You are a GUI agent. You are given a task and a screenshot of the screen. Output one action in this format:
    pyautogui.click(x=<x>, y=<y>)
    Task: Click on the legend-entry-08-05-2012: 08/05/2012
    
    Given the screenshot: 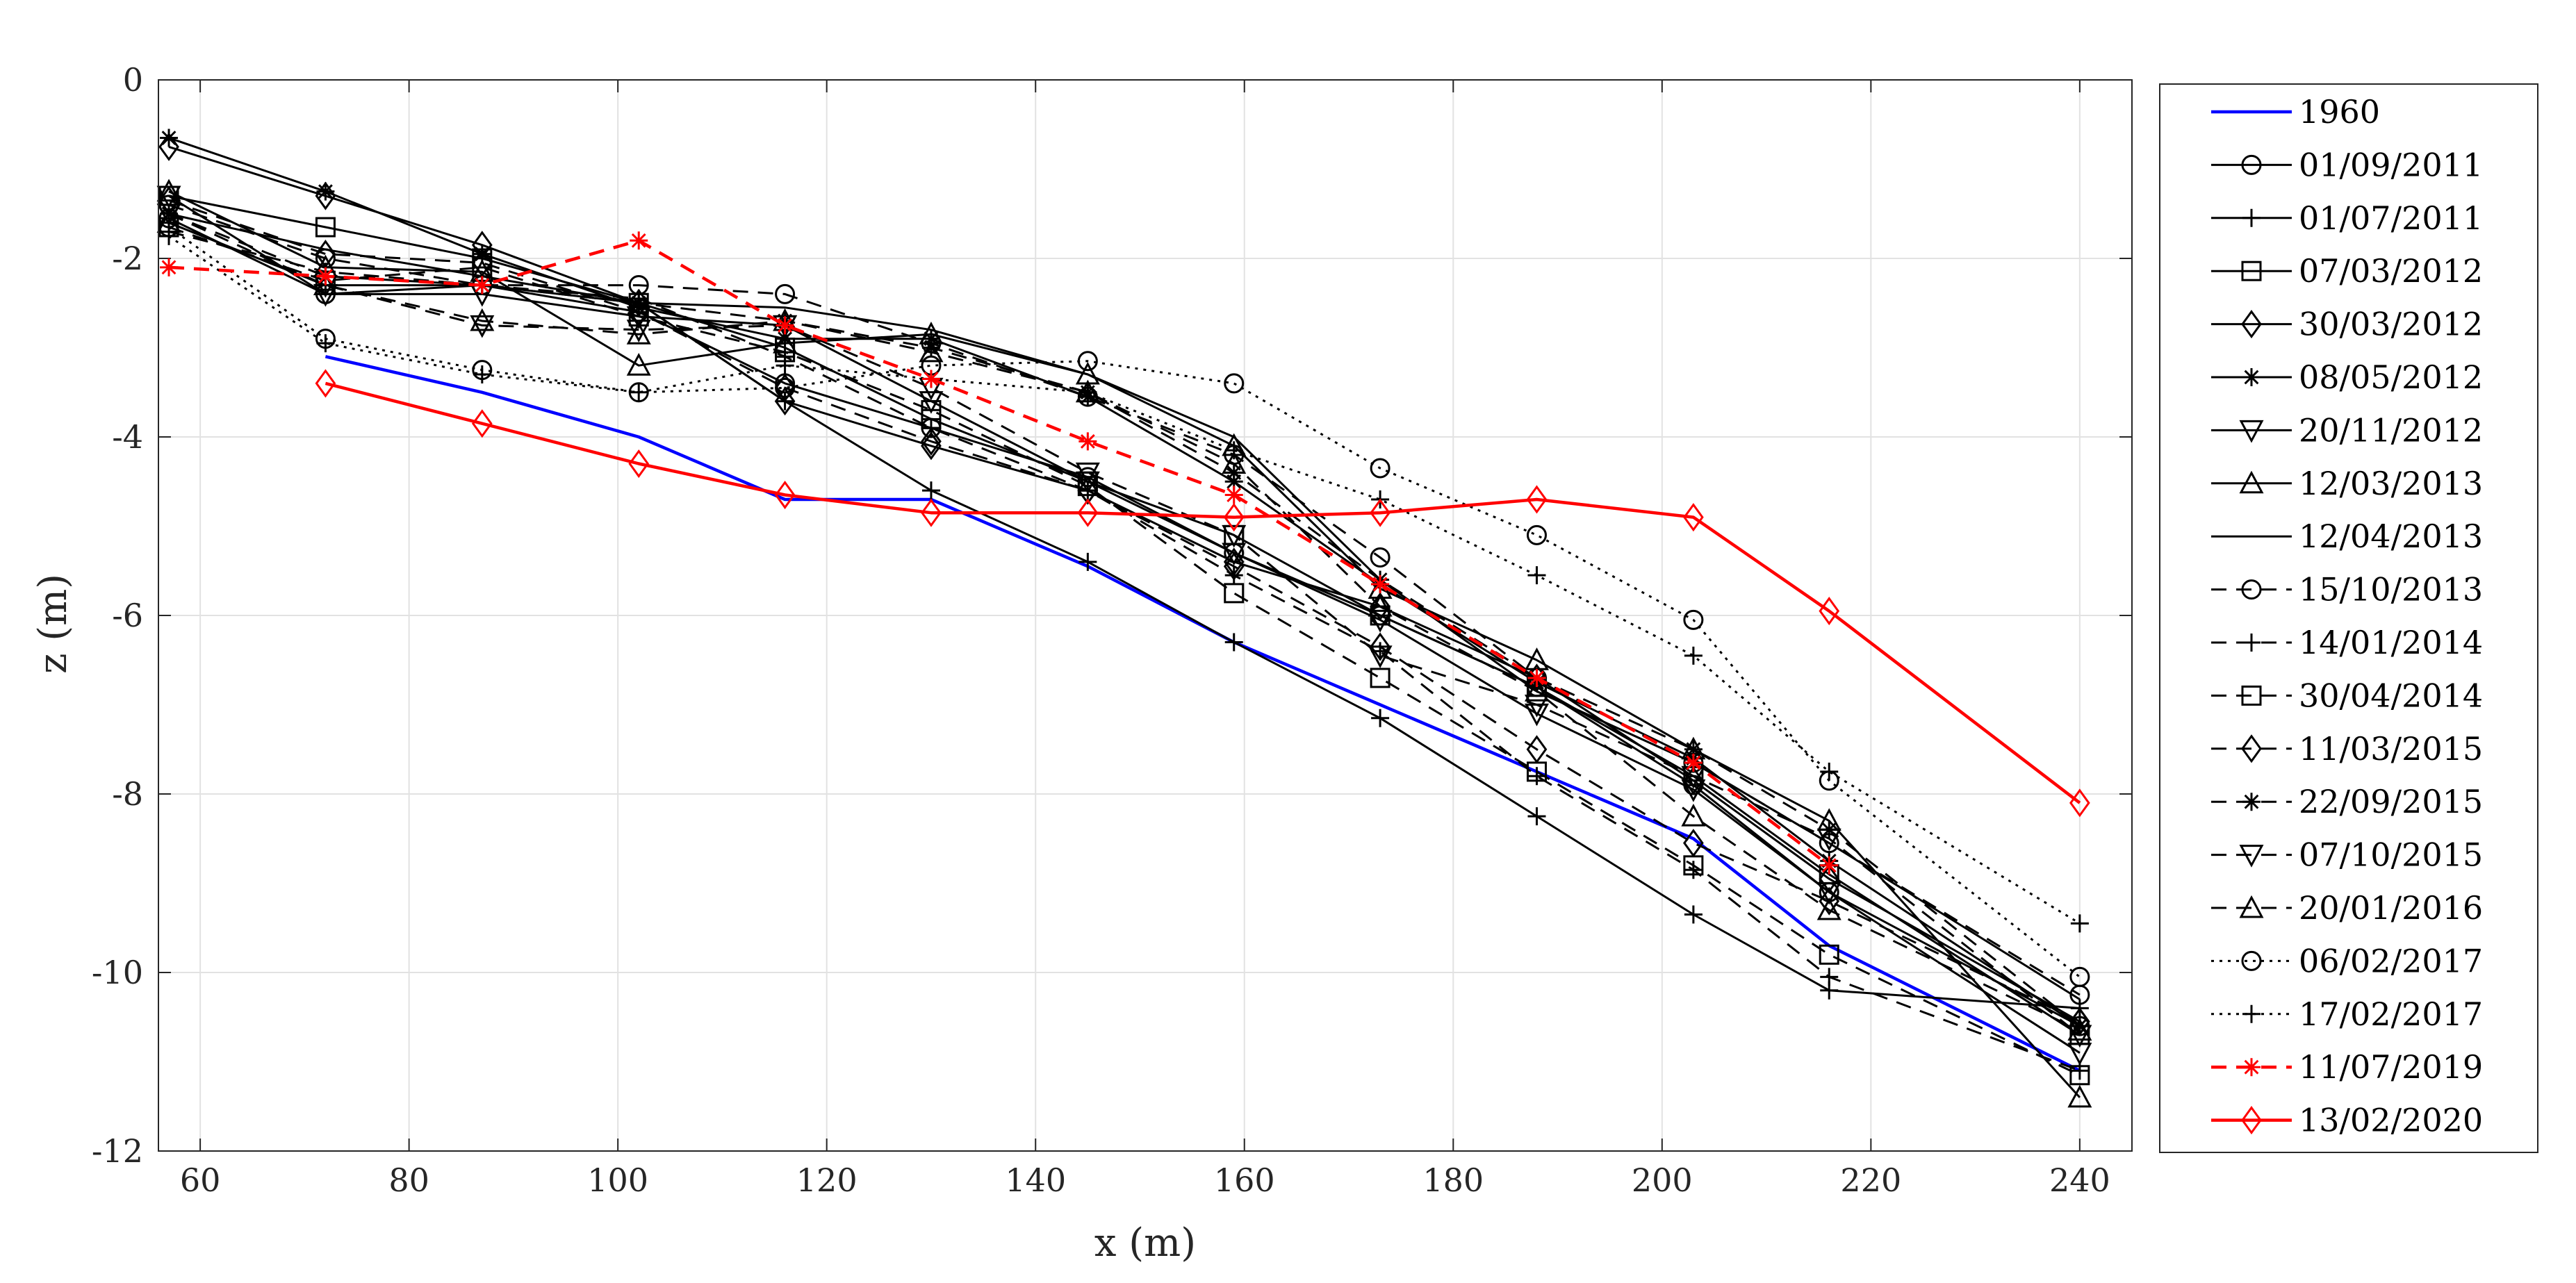 What is the action you would take?
    pyautogui.click(x=2347, y=377)
    